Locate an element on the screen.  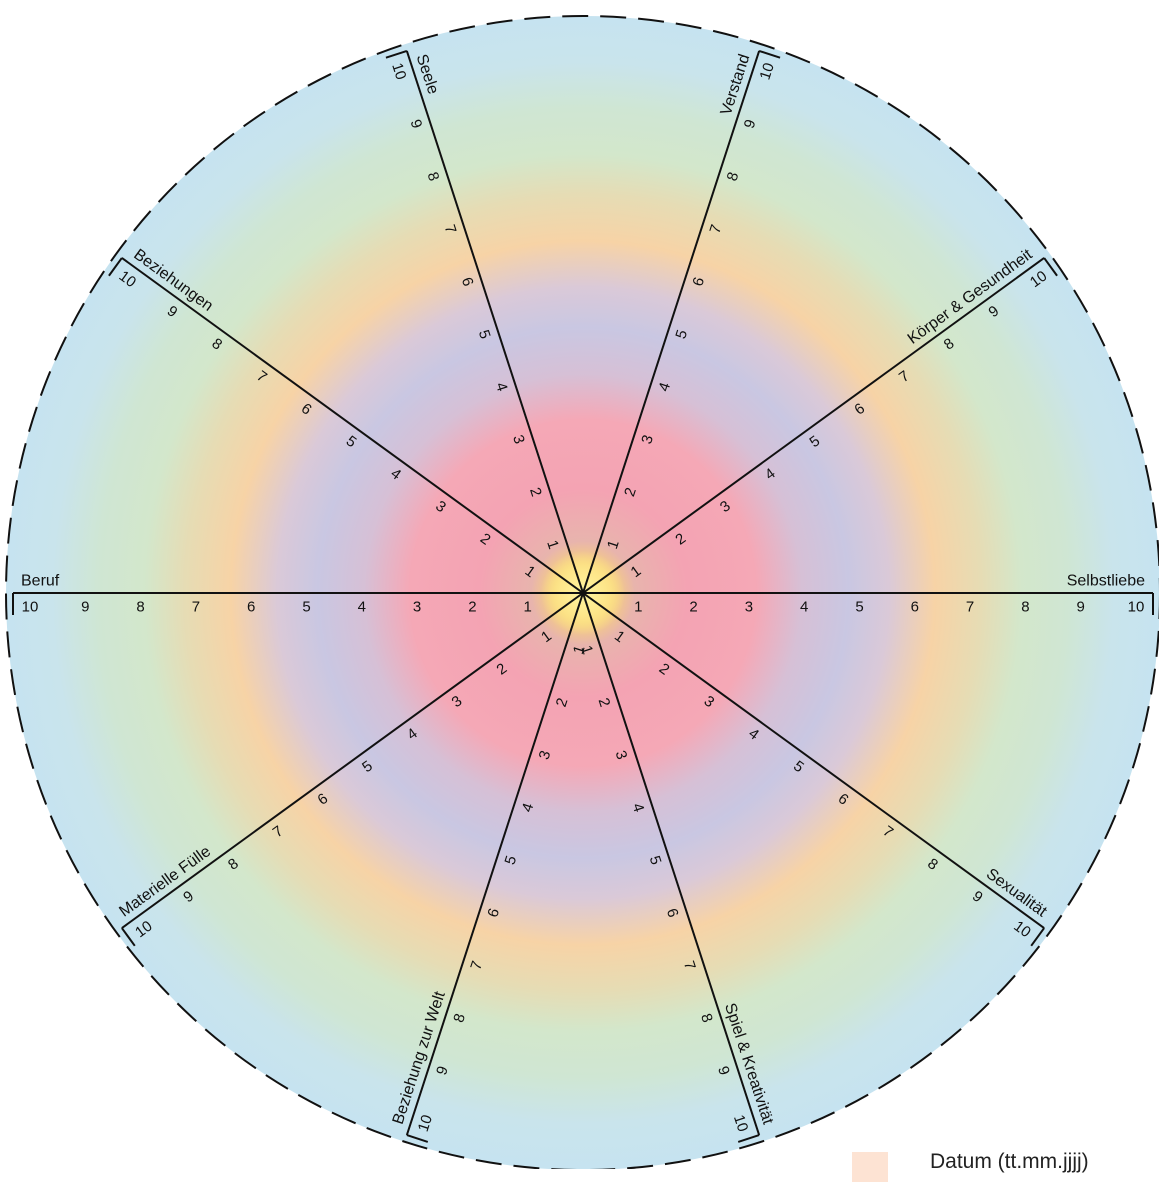
axis-label-beruf: Beruf is located at coordinates (40, 581).